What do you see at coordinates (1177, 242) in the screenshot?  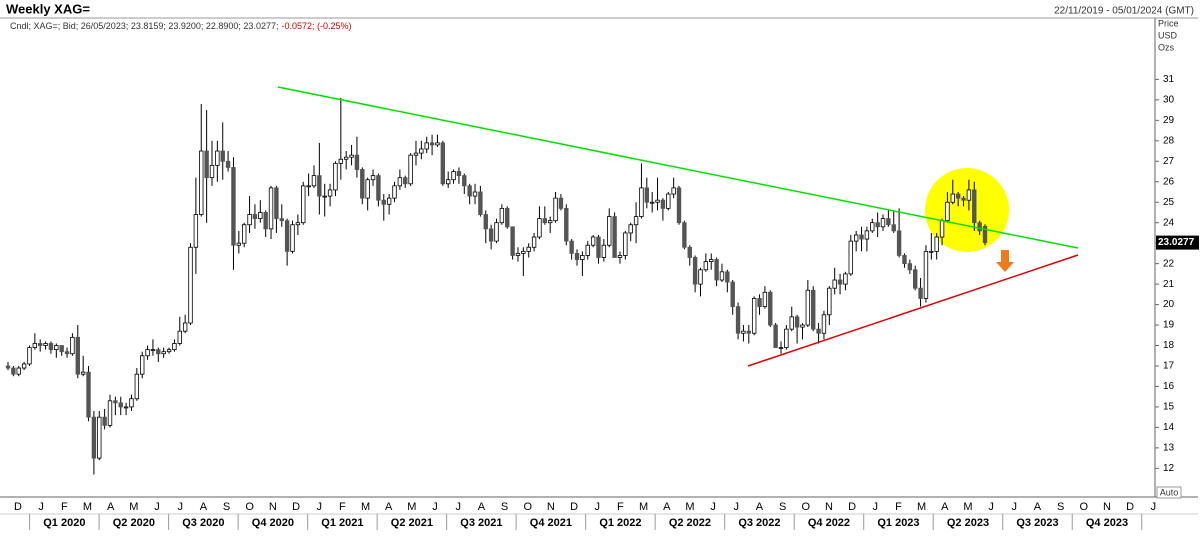 I see `last-price-tag` at bounding box center [1177, 242].